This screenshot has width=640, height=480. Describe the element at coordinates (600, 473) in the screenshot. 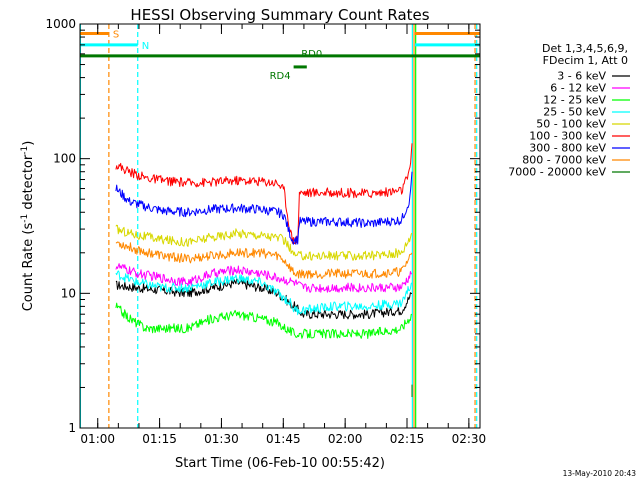

I see `timestamp: 13-May-2010 20:43` at that location.